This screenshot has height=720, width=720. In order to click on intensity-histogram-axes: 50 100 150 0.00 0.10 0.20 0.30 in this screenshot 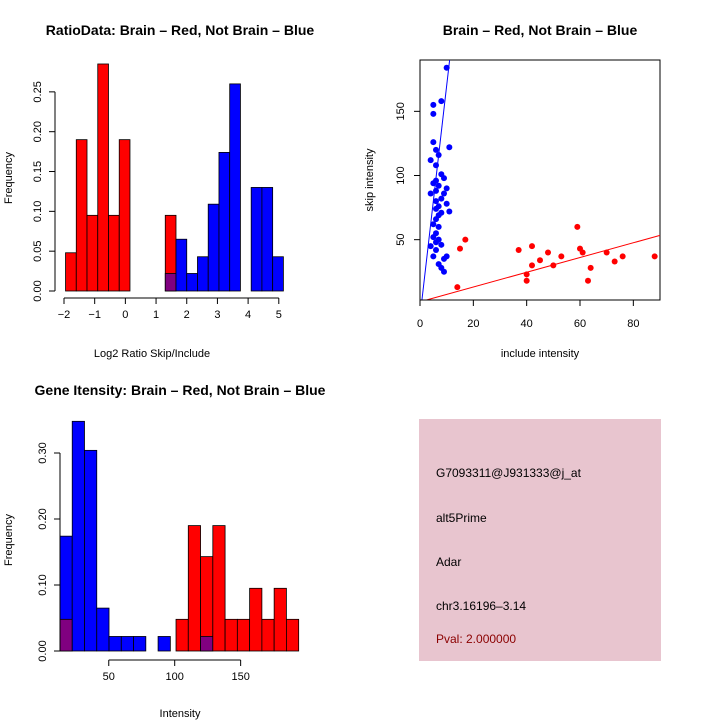, I will do `click(143, 562)`.